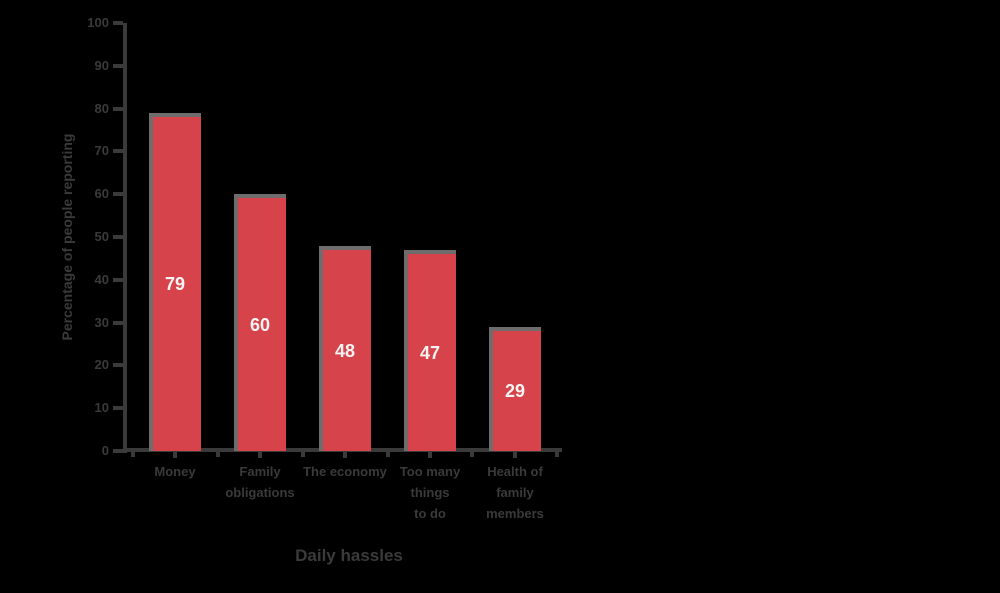  I want to click on bar-value-label: 48, so click(345, 350).